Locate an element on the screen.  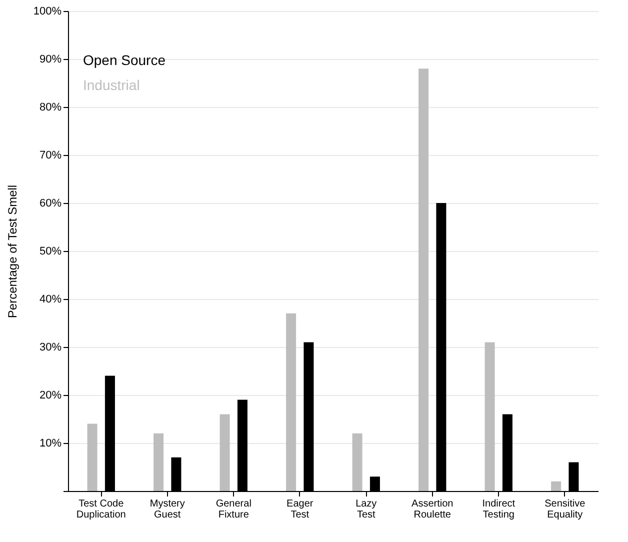
y-axis-title: Percentage of Test Smell is located at coordinates (12, 251).